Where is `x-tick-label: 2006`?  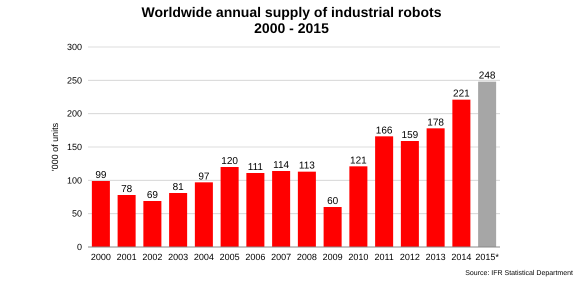 x-tick-label: 2006 is located at coordinates (255, 257).